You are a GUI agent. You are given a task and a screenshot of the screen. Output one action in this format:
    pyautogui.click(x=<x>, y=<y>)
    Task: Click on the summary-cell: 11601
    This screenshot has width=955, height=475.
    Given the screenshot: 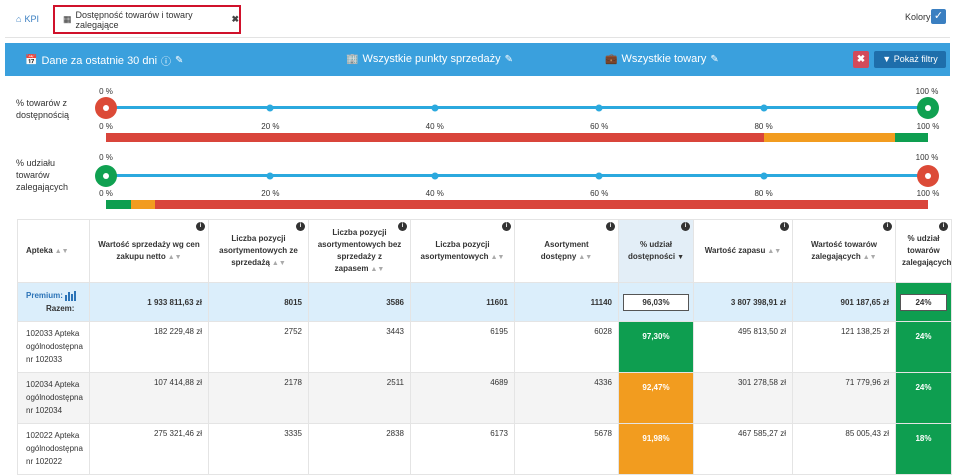 What is the action you would take?
    pyautogui.click(x=462, y=302)
    